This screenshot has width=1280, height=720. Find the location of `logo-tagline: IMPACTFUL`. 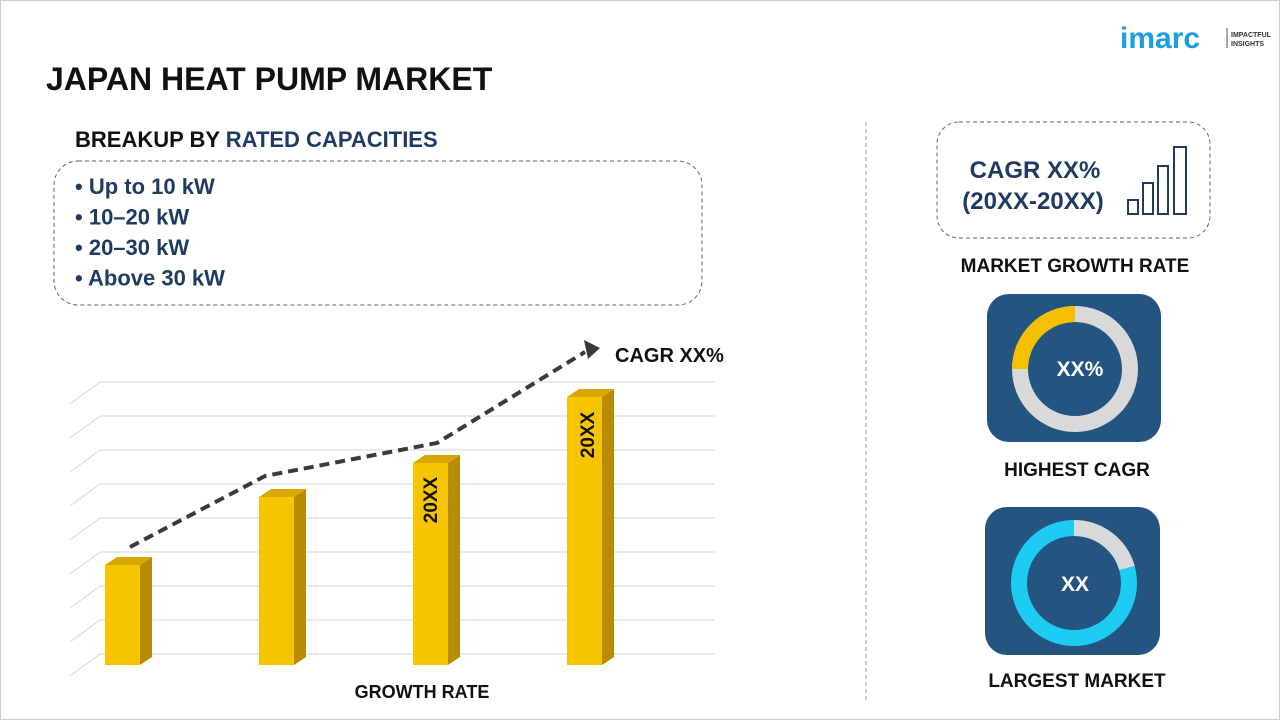

logo-tagline: IMPACTFUL is located at coordinates (1251, 35).